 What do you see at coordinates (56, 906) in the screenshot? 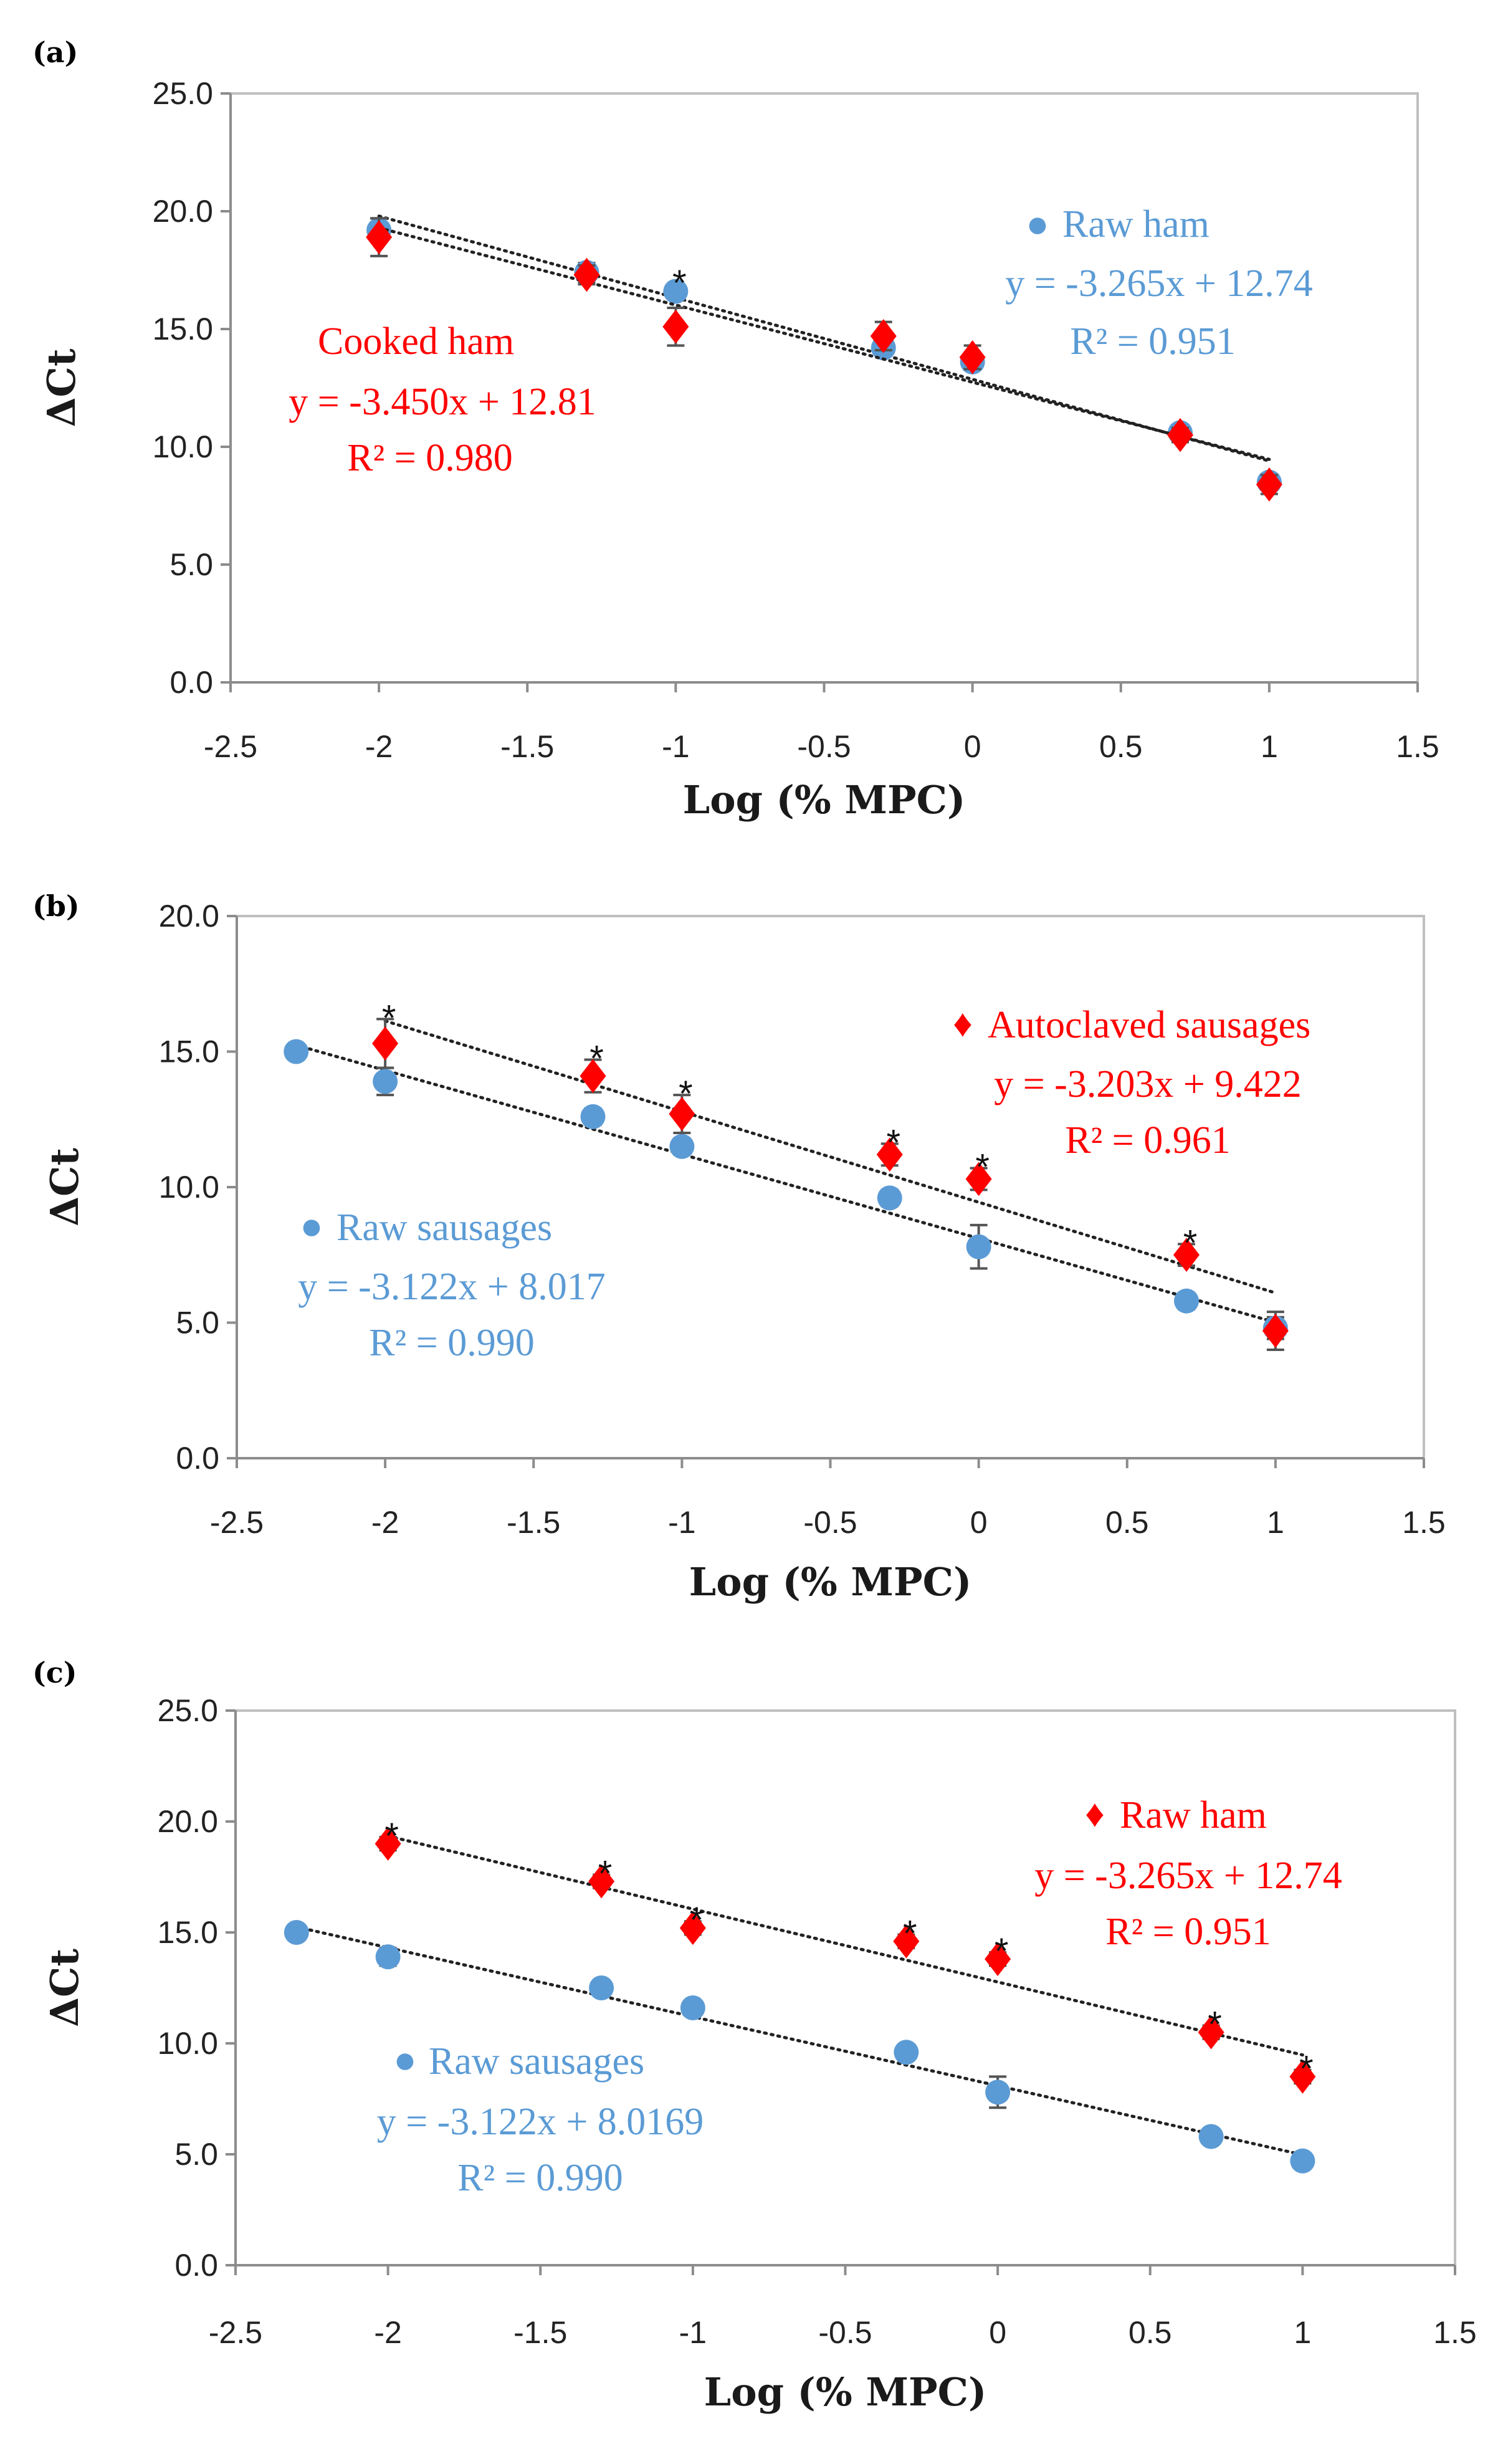
I see `panel-label: (b)` at bounding box center [56, 906].